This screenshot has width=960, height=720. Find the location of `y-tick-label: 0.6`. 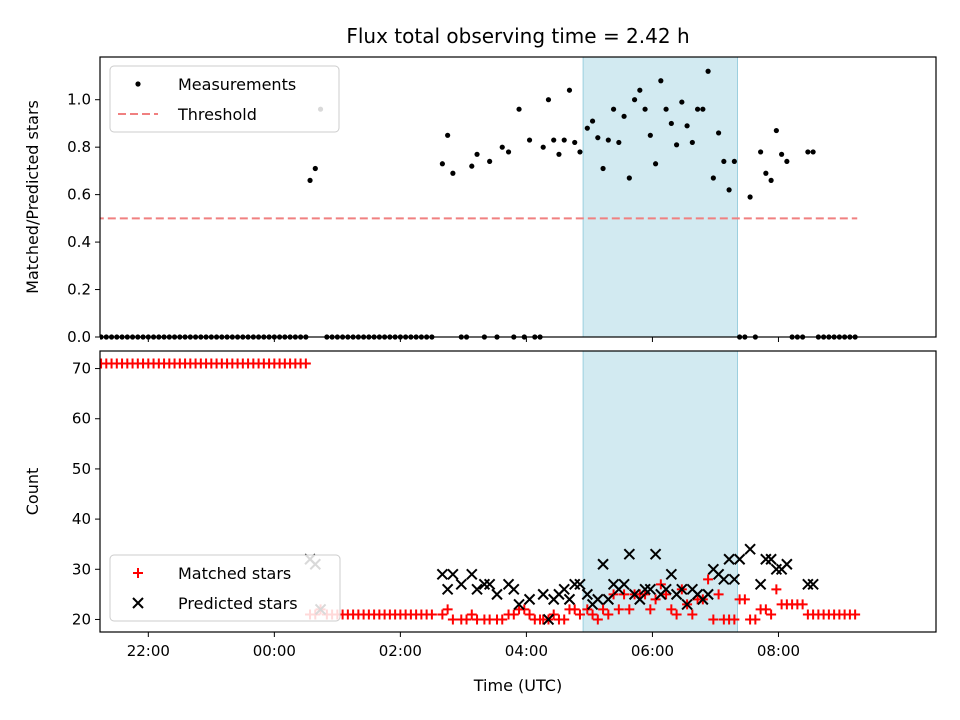

y-tick-label: 0.6 is located at coordinates (79, 195).